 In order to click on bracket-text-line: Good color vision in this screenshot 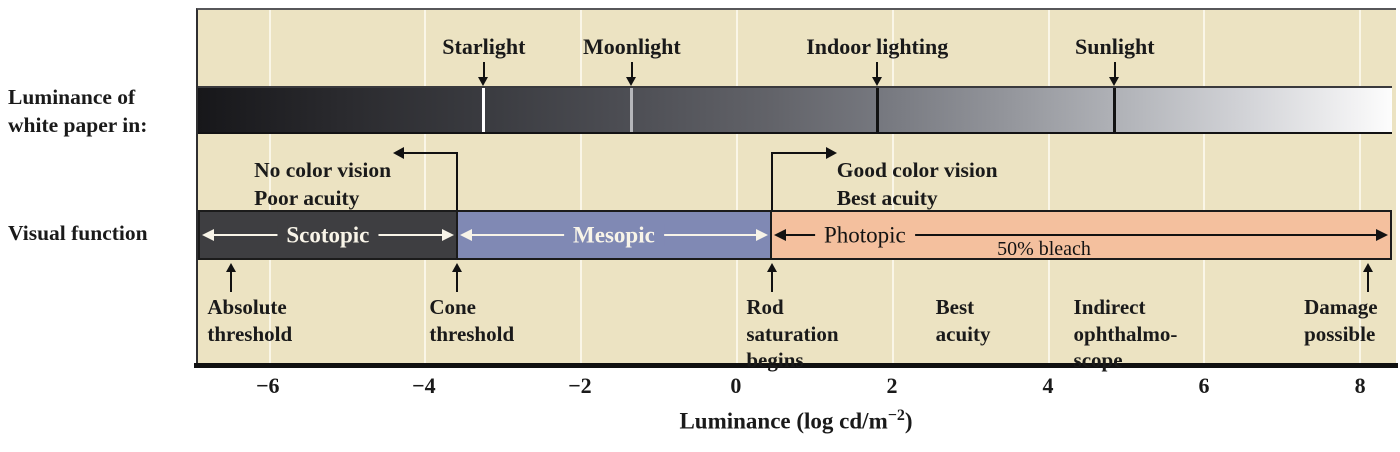, I will do `click(917, 170)`.